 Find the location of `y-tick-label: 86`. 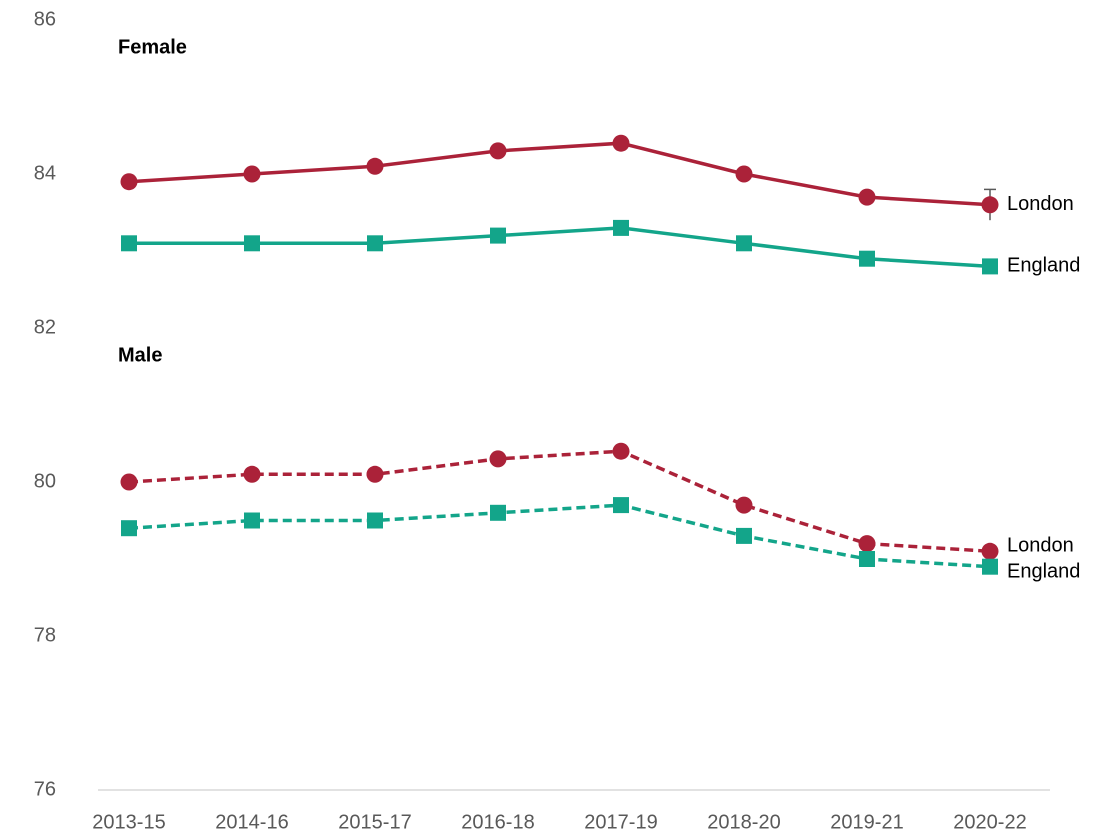

y-tick-label: 86 is located at coordinates (45, 19).